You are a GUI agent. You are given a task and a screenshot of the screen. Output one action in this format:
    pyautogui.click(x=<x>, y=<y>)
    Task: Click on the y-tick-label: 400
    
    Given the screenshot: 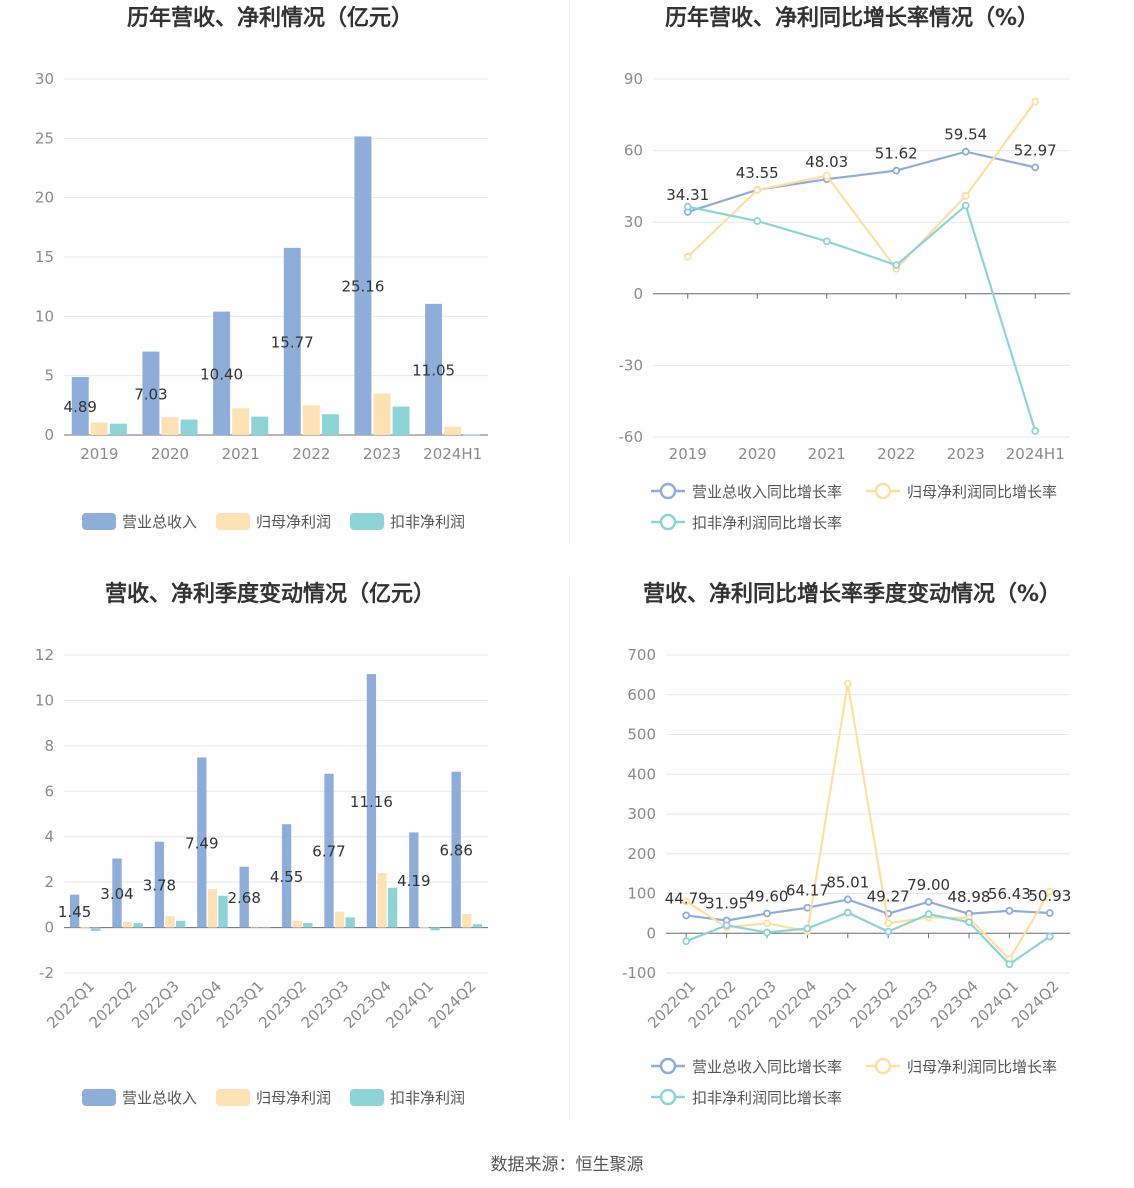 What is the action you would take?
    pyautogui.click(x=641, y=774)
    